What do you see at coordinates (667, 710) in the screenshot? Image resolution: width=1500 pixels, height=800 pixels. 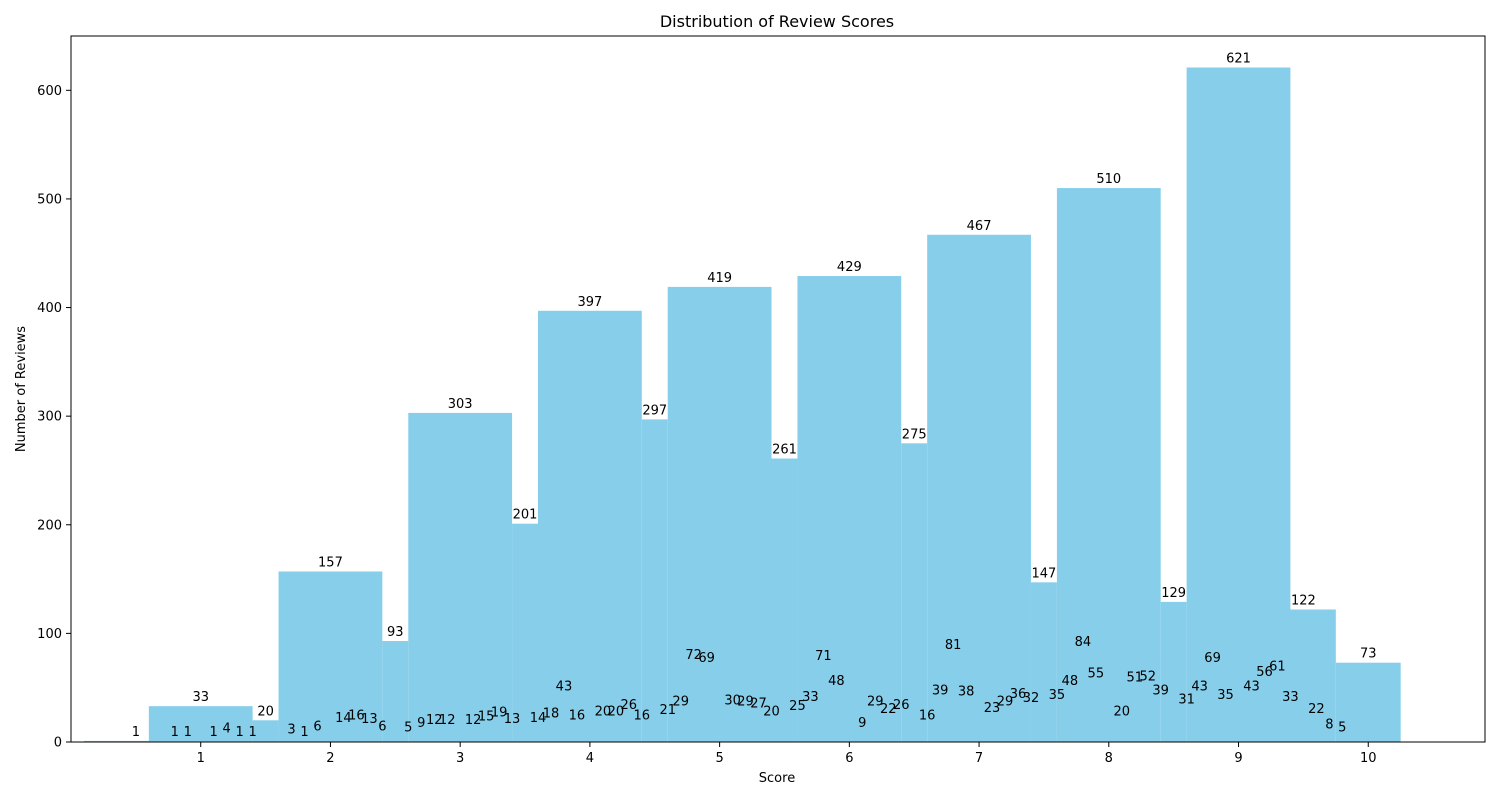 I see `inner-value-label: 21` at bounding box center [667, 710].